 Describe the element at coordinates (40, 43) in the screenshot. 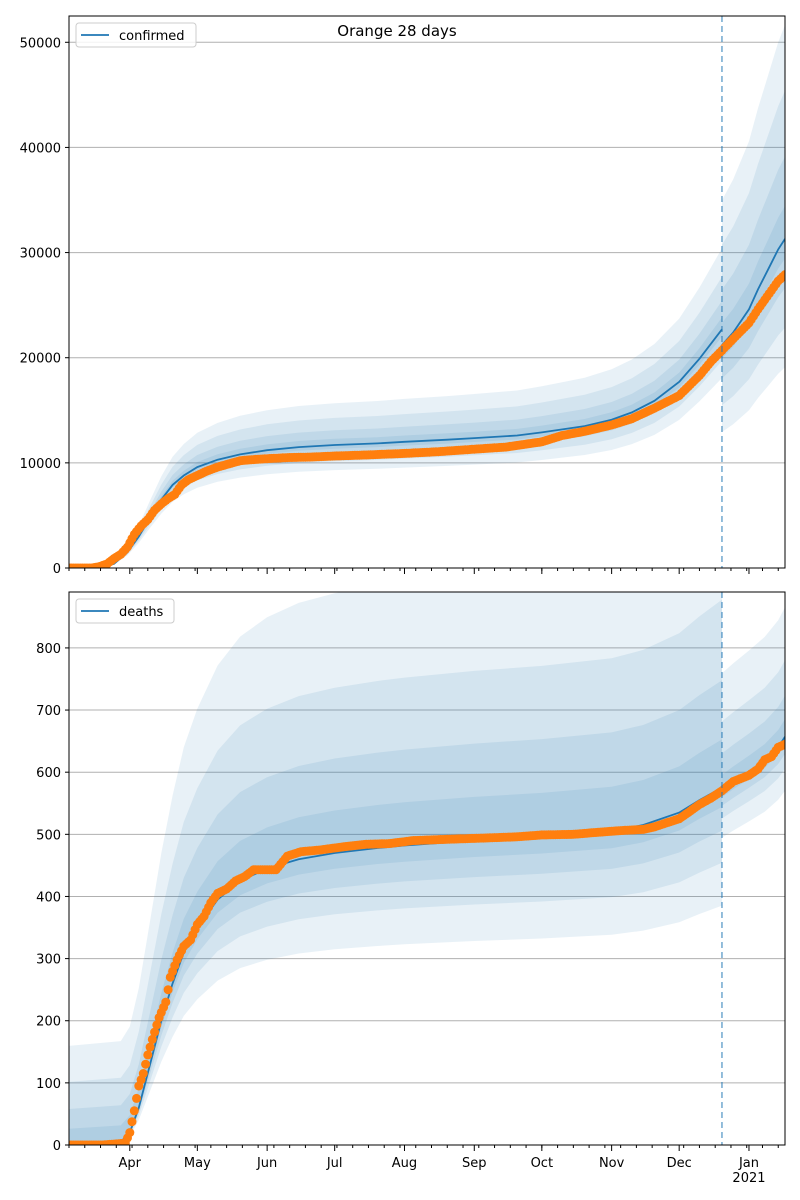

I see `y-tick-label: 50000` at that location.